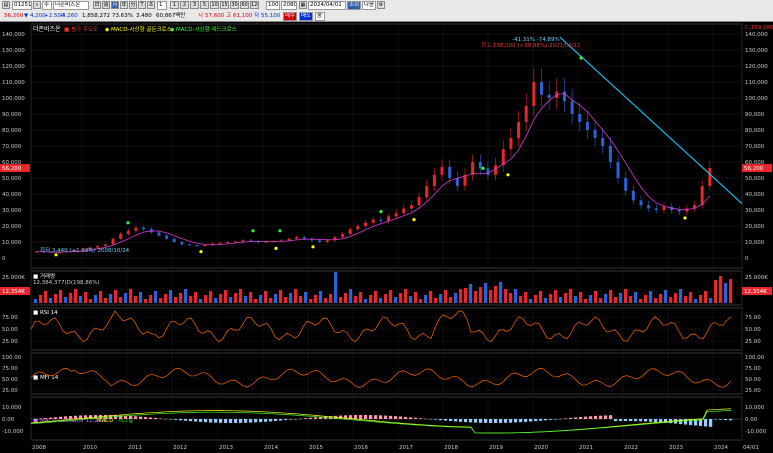 The width and height of the screenshot is (773, 453). What do you see at coordinates (37, 5) in the screenshot?
I see `search-icon: ⌕` at bounding box center [37, 5].